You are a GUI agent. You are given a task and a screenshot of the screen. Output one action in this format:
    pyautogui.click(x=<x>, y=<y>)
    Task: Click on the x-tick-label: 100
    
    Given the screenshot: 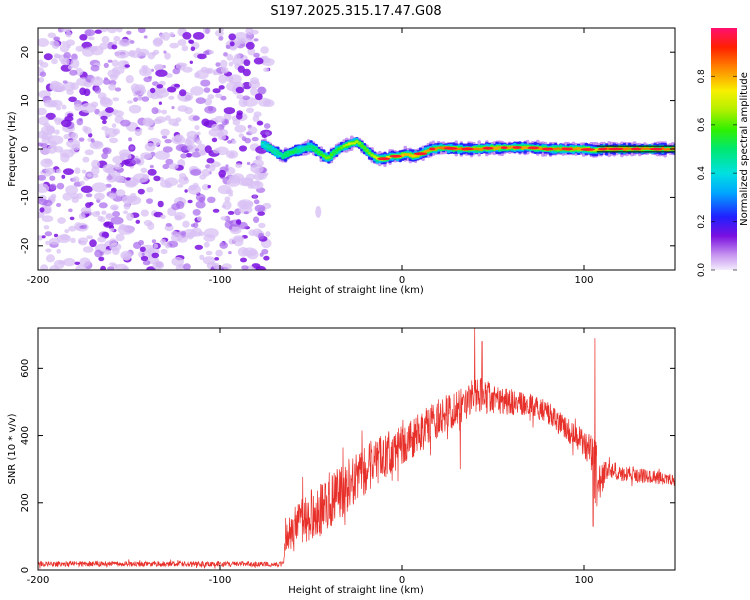 What is the action you would take?
    pyautogui.click(x=583, y=280)
    